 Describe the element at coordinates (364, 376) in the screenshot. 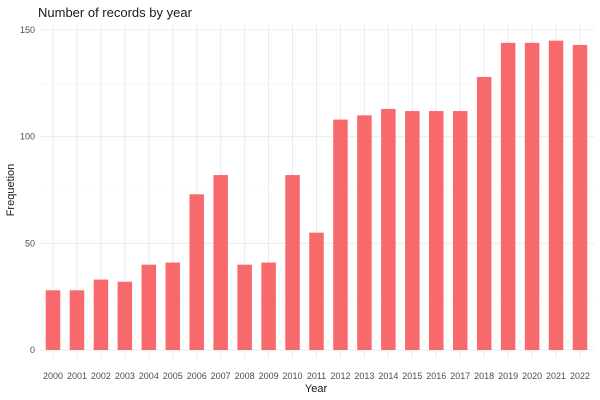

I see `x-tick-label: 2013` at that location.